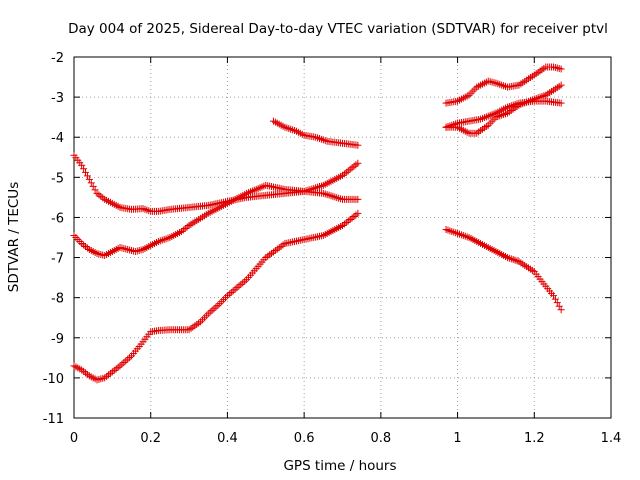  Describe the element at coordinates (534, 438) in the screenshot. I see `x-tick-label: 1.2` at that location.